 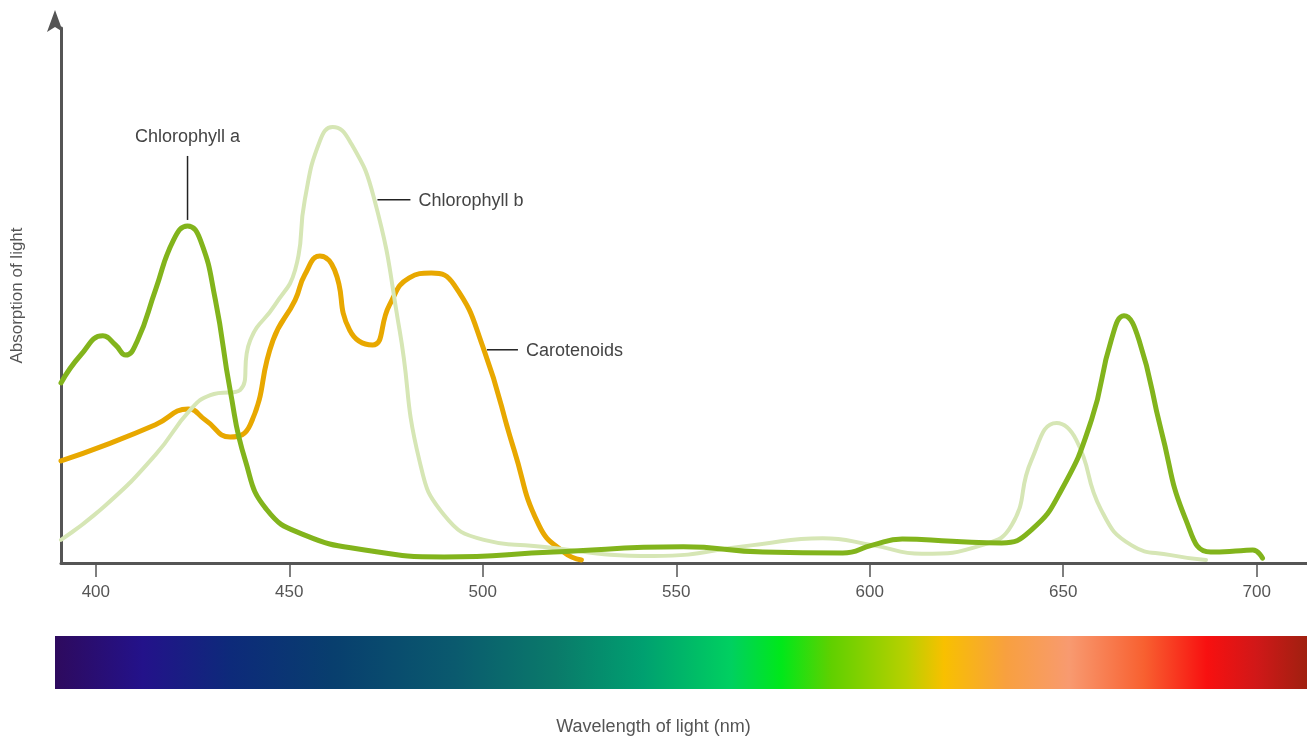 What do you see at coordinates (96, 591) in the screenshot?
I see `x-tick-label: 400` at bounding box center [96, 591].